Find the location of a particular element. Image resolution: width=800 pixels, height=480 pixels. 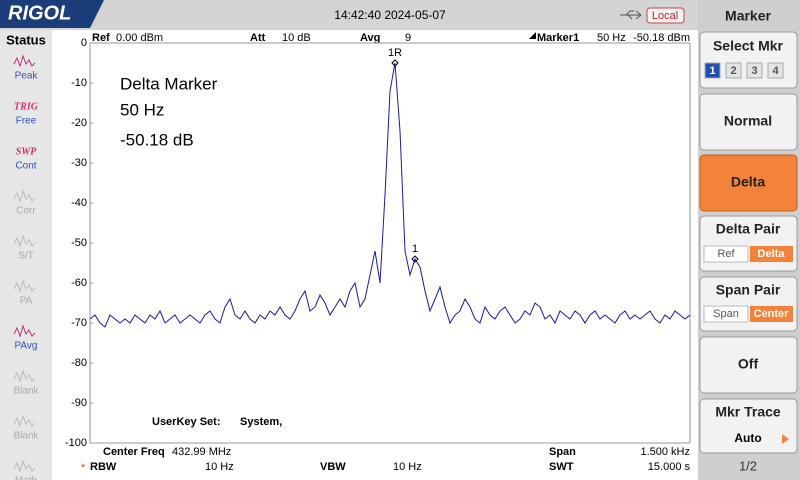

delta-option is located at coordinates (771, 254).